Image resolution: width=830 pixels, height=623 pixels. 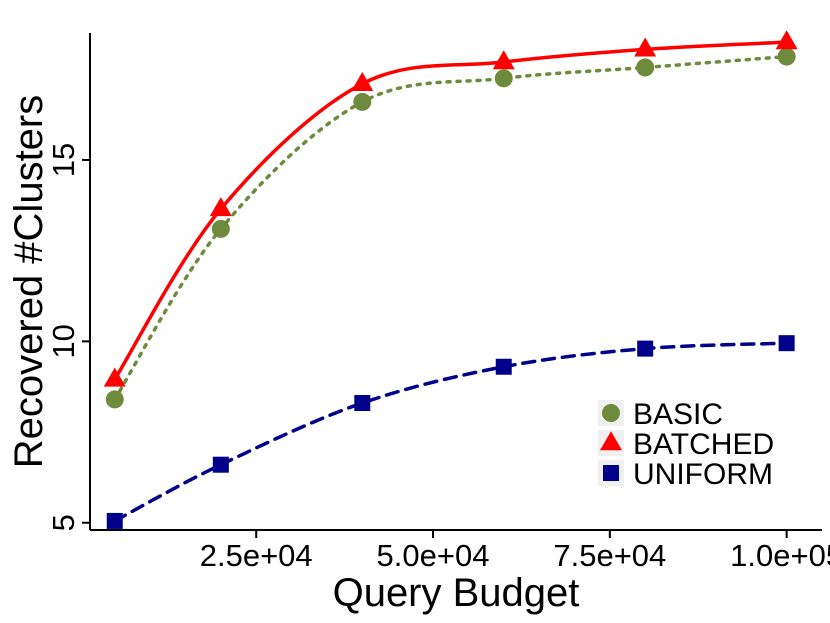 What do you see at coordinates (456, 593) in the screenshot?
I see `x-axis-title: Query Budget` at bounding box center [456, 593].